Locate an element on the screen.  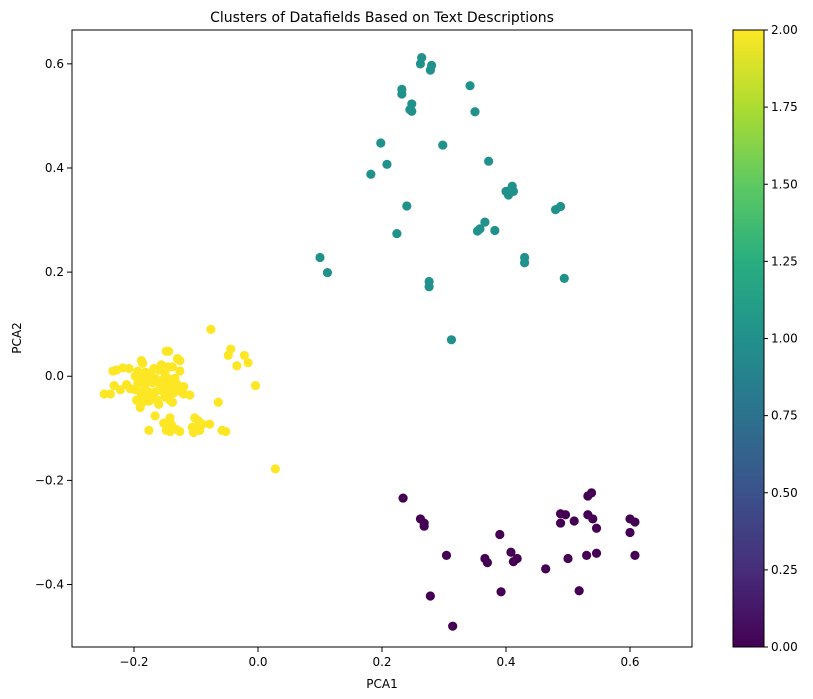
x-tick-label: 0.0 is located at coordinates (257, 662).